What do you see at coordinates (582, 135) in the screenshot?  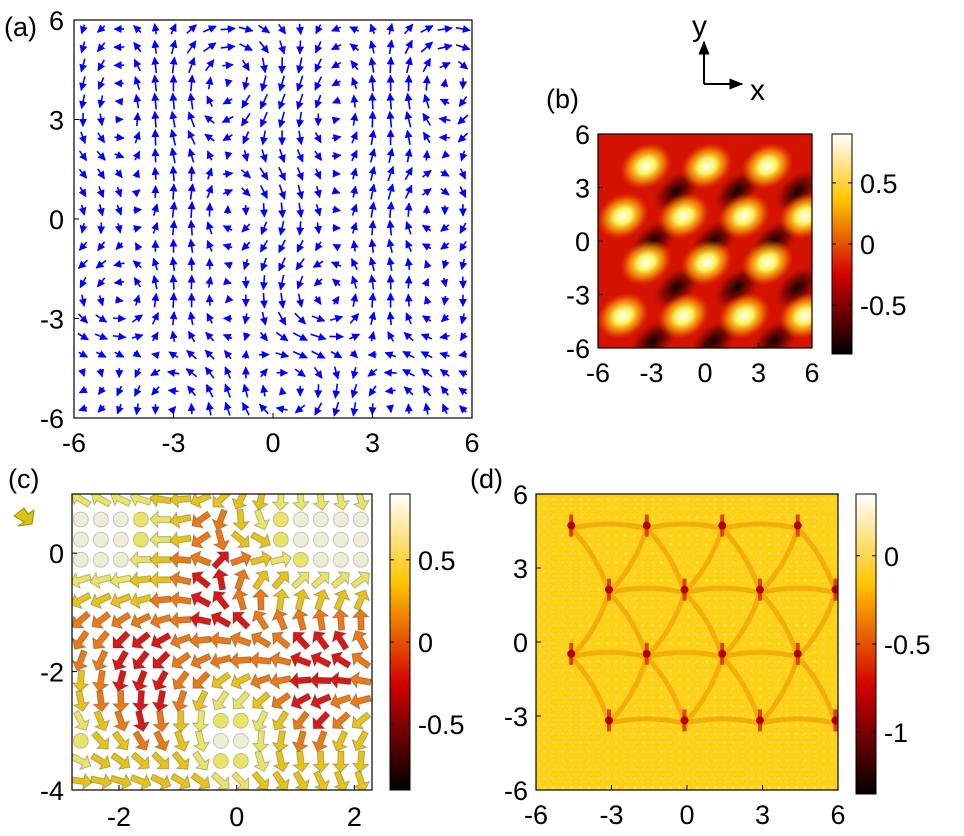 I see `y-tick-label: 6` at bounding box center [582, 135].